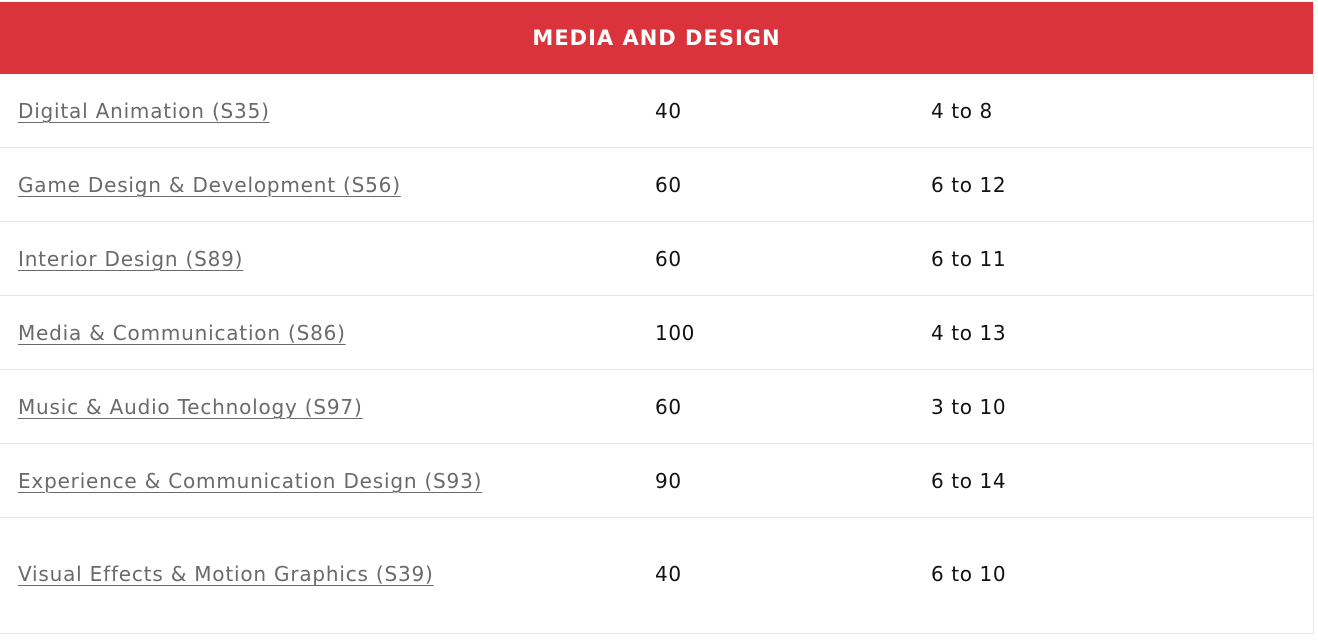 Image resolution: width=1318 pixels, height=640 pixels. Describe the element at coordinates (969, 480) in the screenshot. I see `range-value: 6 to 14` at that location.